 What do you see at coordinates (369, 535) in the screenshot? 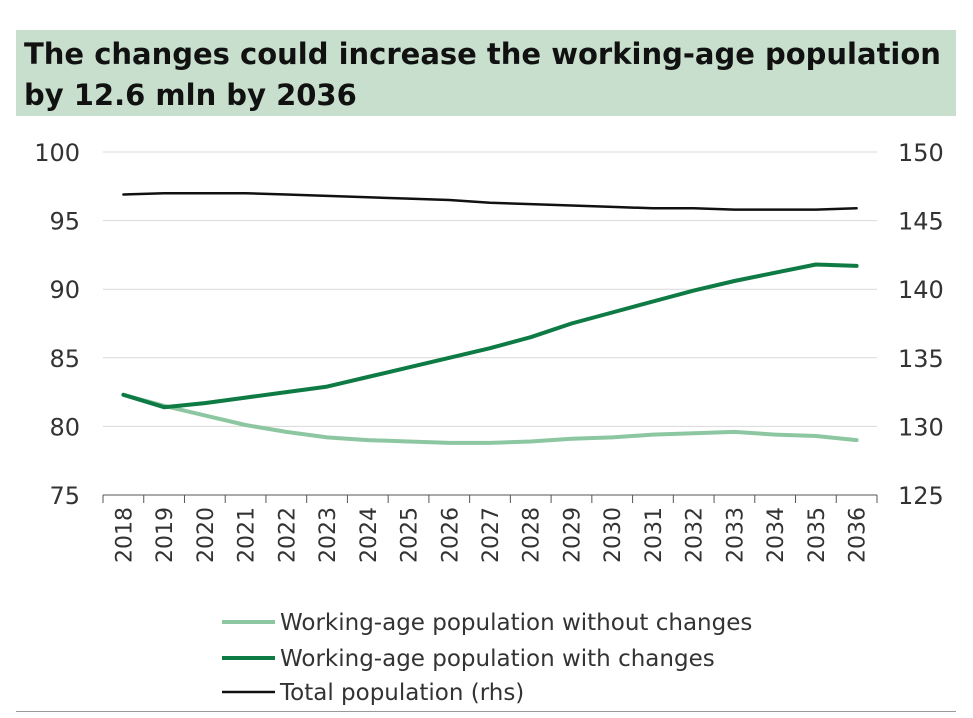
I see `x-tick-label: 2024` at bounding box center [369, 535].